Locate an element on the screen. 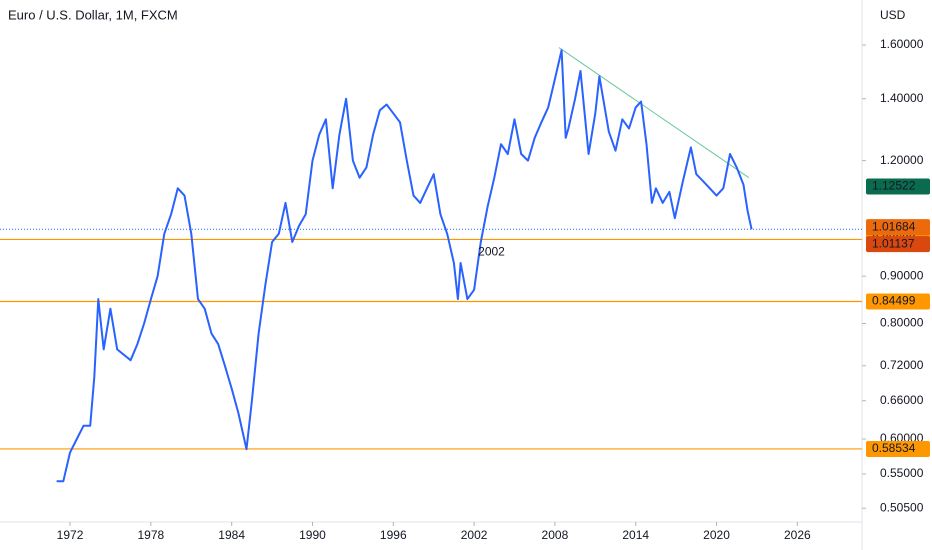 This screenshot has width=932, height=550. x-tick-label: 1996 is located at coordinates (393, 535).